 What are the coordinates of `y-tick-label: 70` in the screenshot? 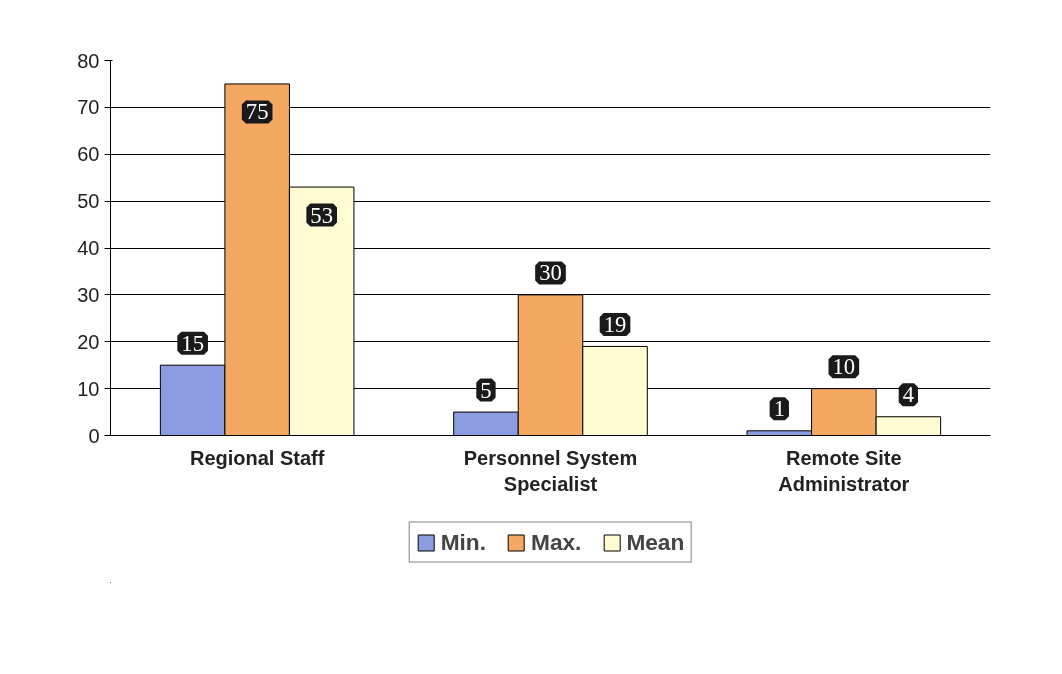 It's located at (88, 107).